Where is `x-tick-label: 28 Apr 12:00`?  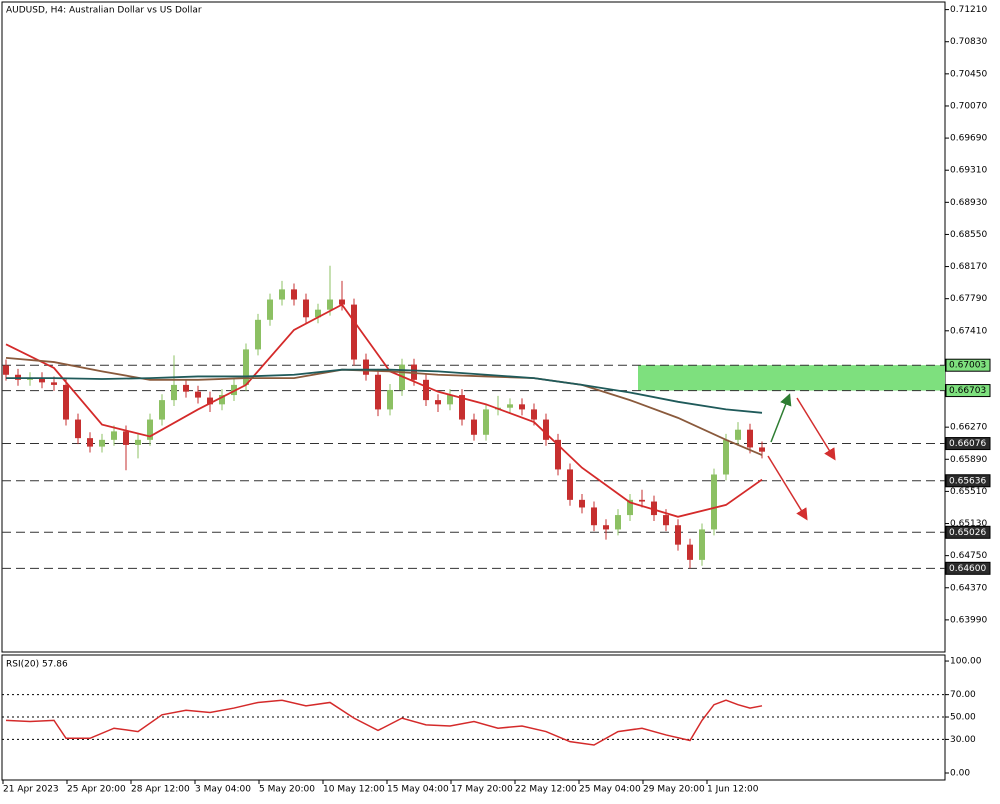
x-tick-label: 28 Apr 12:00 is located at coordinates (160, 790).